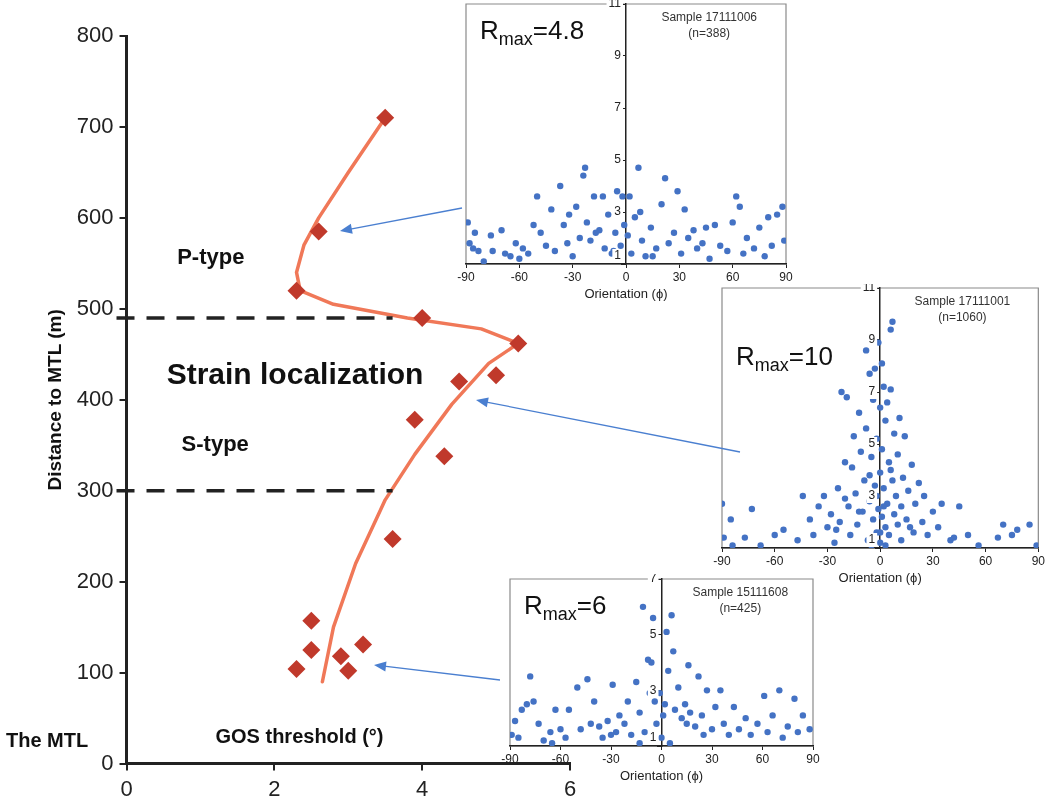 The image size is (1047, 809). I want to click on y-tick-label: 700, so click(95, 126).